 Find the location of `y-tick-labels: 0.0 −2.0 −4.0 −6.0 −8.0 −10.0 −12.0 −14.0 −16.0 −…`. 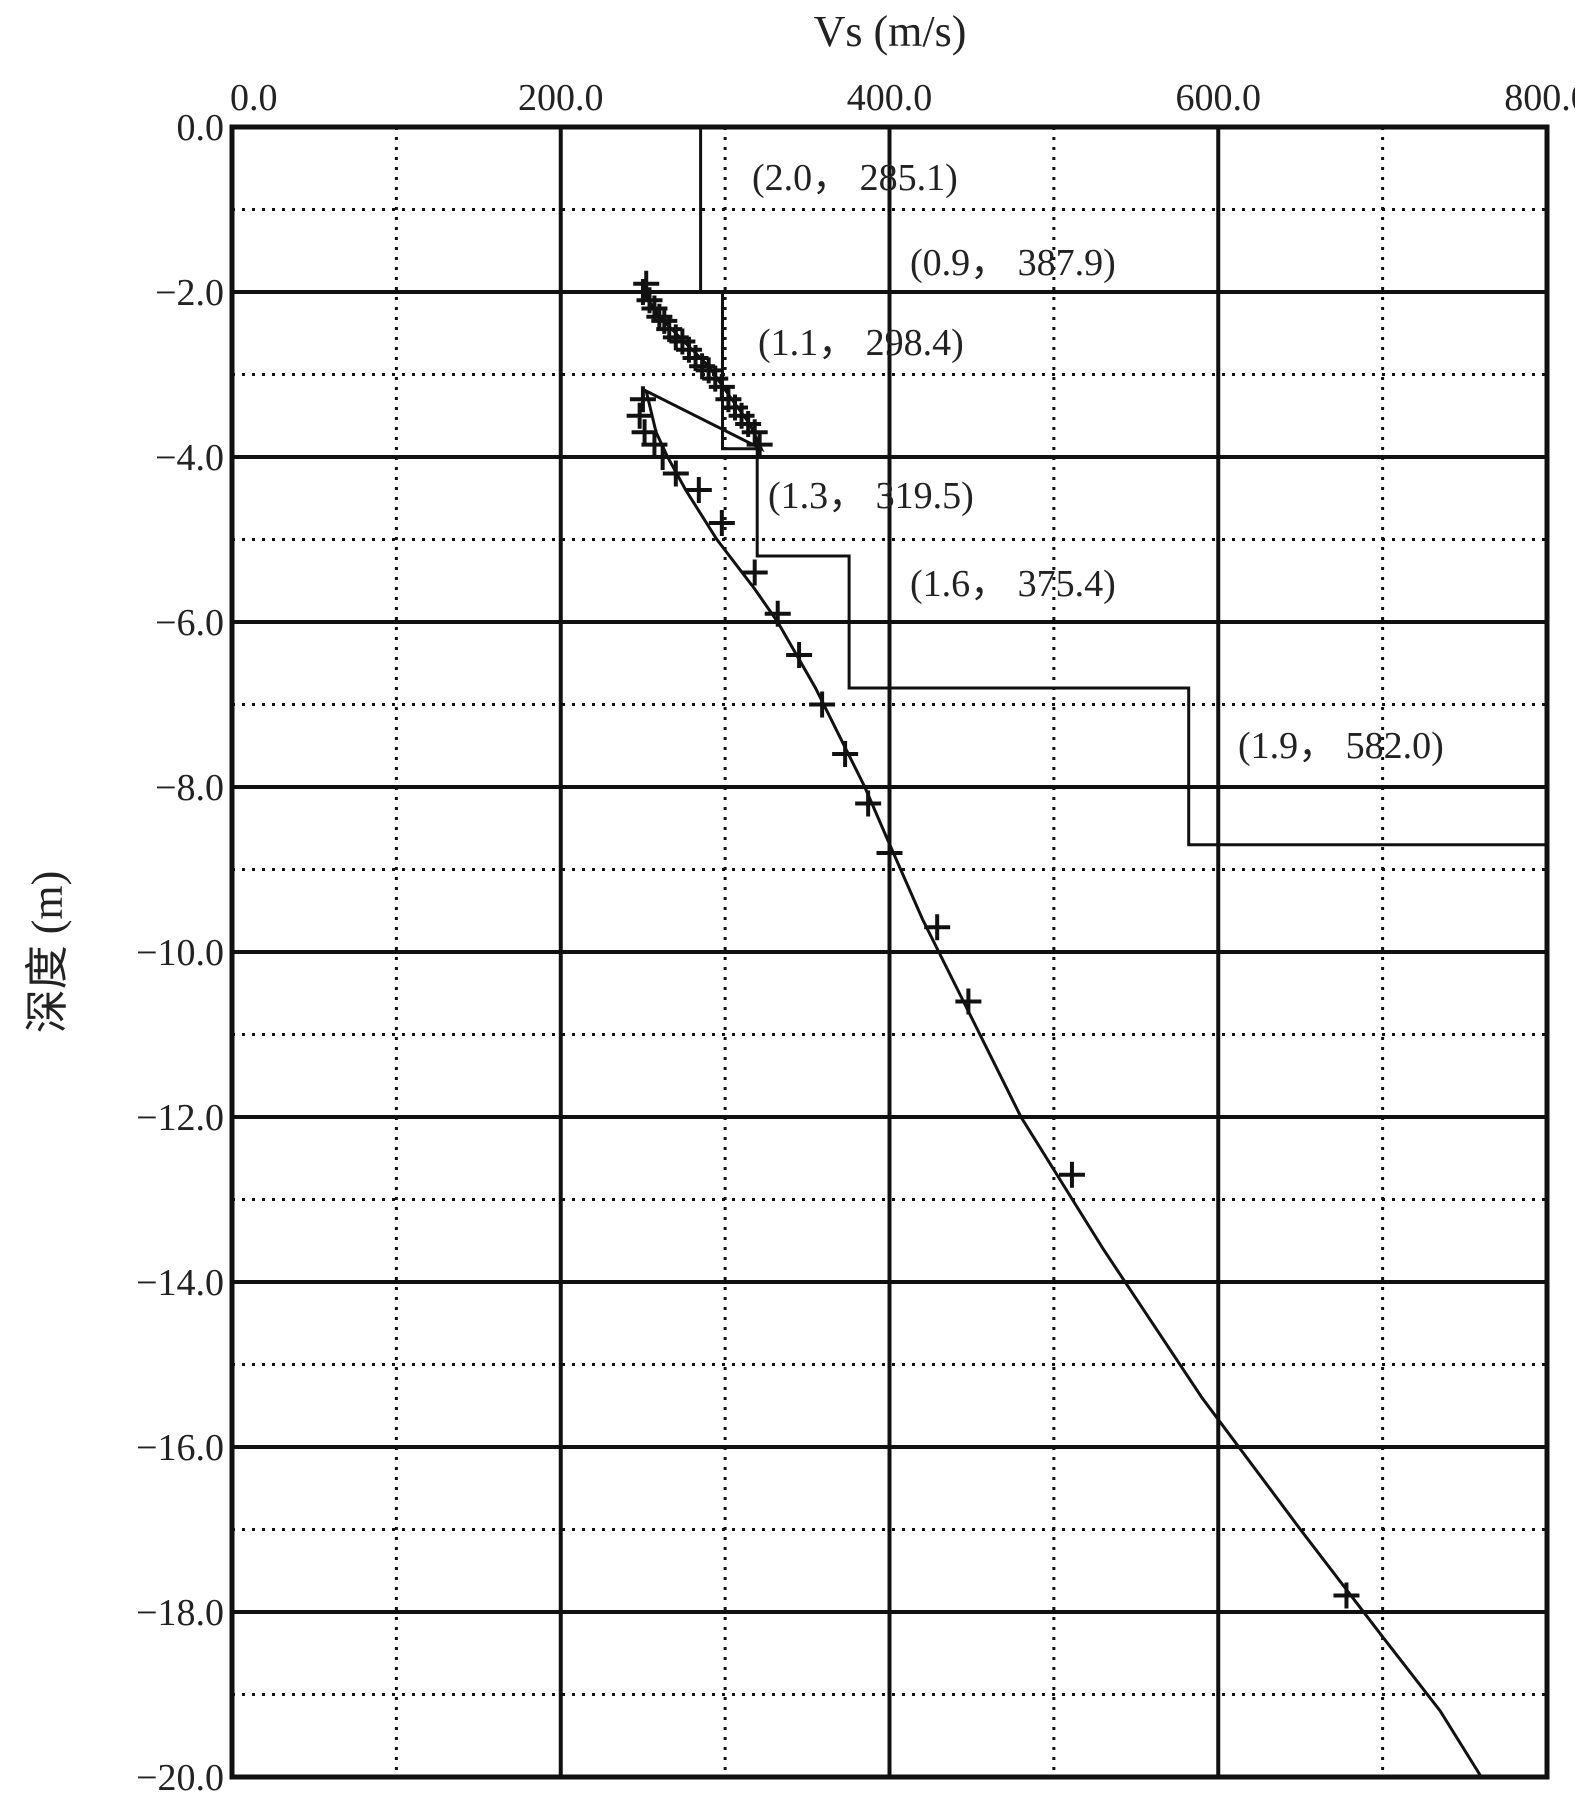

y-tick-labels: 0.0 −2.0 −4.0 −6.0 −8.0 −10.0 −12.0 −14.0 −16.0 −… is located at coordinates (180, 950).